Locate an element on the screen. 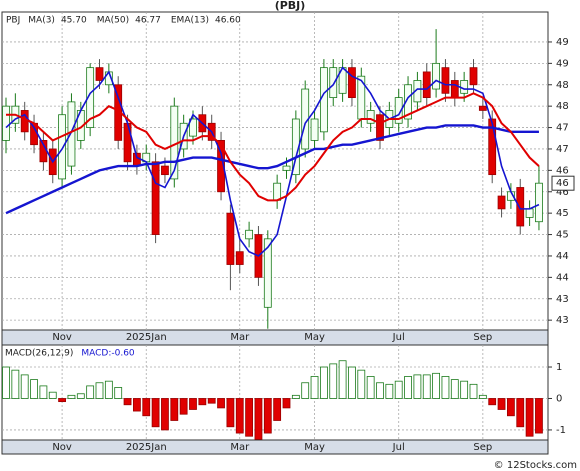  y-tick-label: 47 is located at coordinates (562, 149).